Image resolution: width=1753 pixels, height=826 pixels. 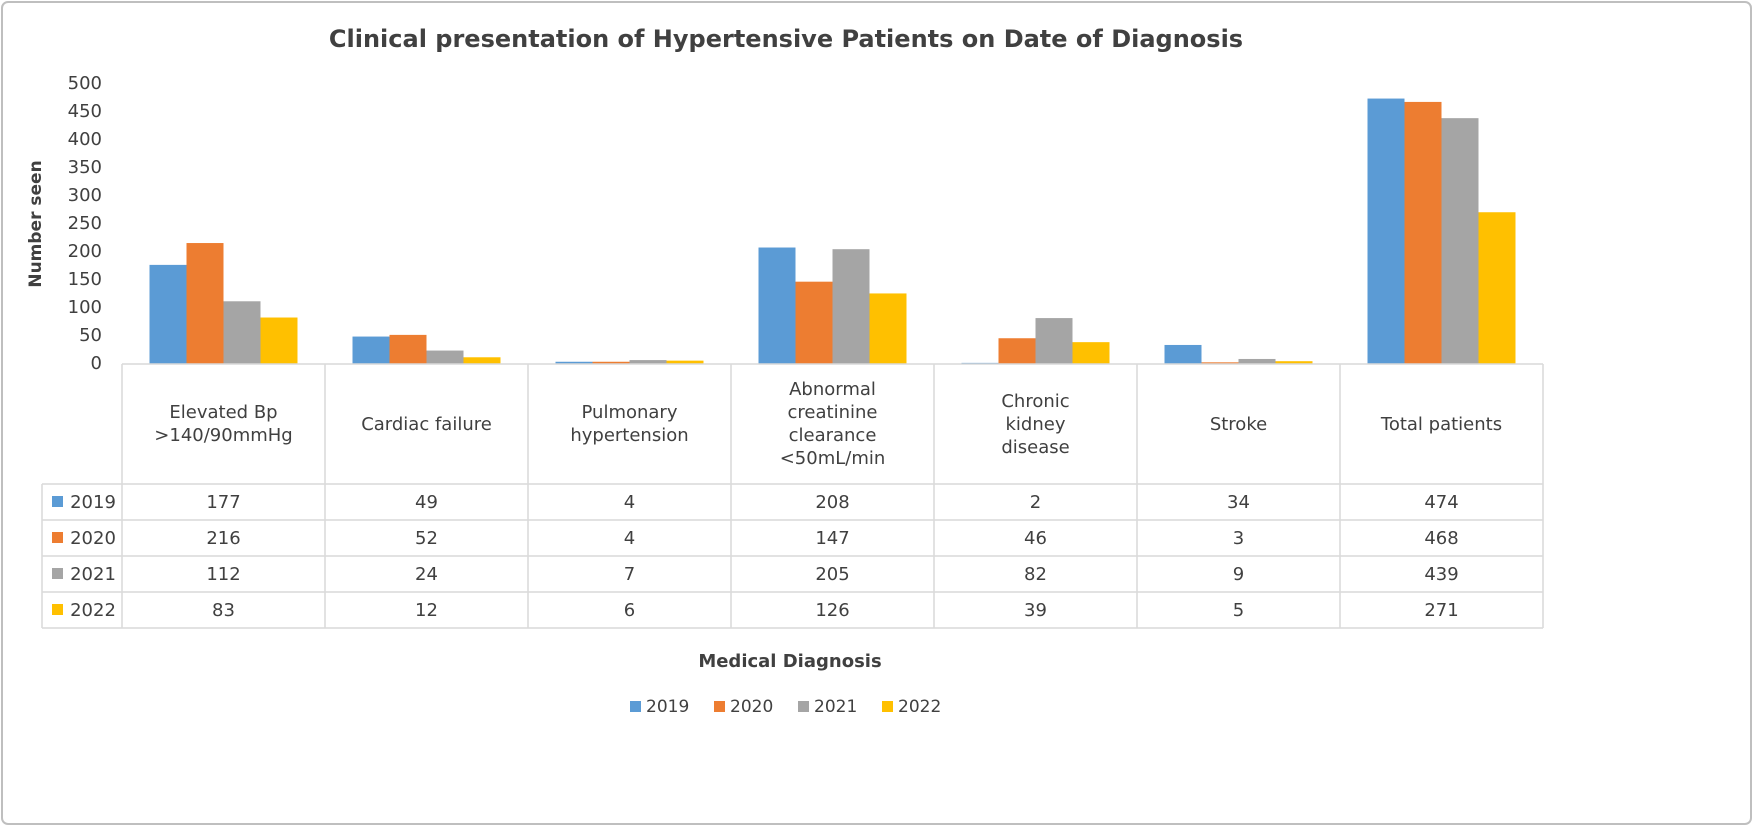 I want to click on x-axis-label: Medical Diagnosis, so click(x=789, y=661).